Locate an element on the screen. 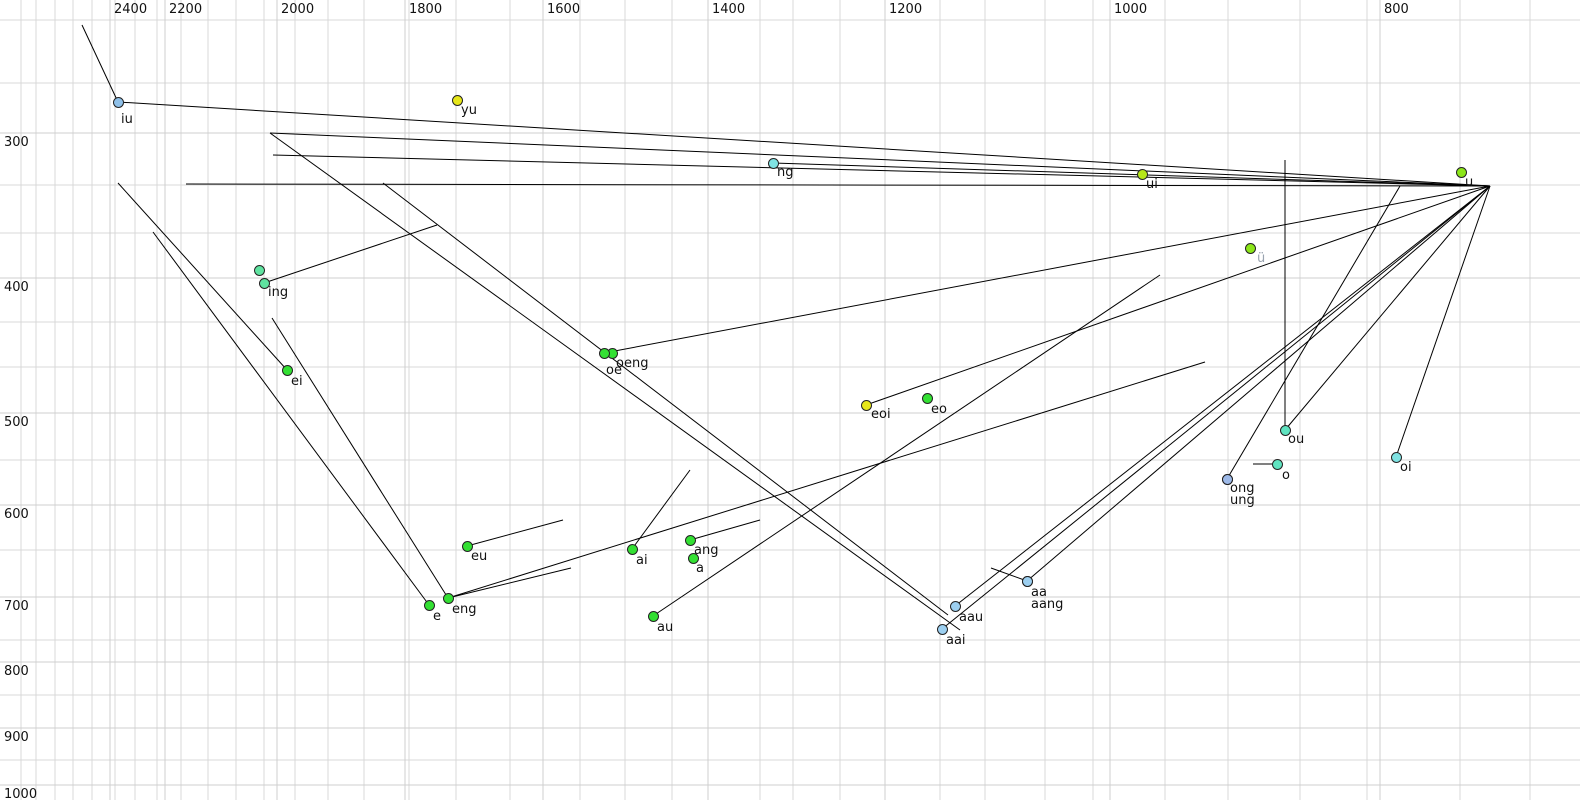 This screenshot has height=800, width=1580. y-axis-tick-label: 300 is located at coordinates (16, 142).